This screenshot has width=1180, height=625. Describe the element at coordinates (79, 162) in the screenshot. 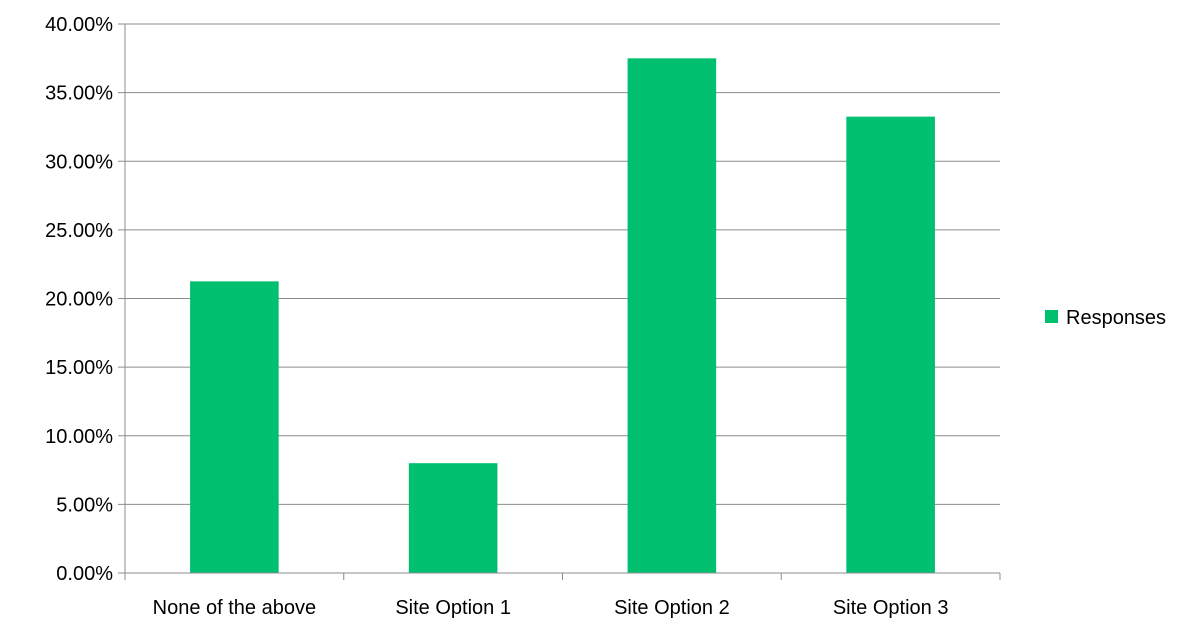

I see `y-tick-label: 30.00%` at that location.